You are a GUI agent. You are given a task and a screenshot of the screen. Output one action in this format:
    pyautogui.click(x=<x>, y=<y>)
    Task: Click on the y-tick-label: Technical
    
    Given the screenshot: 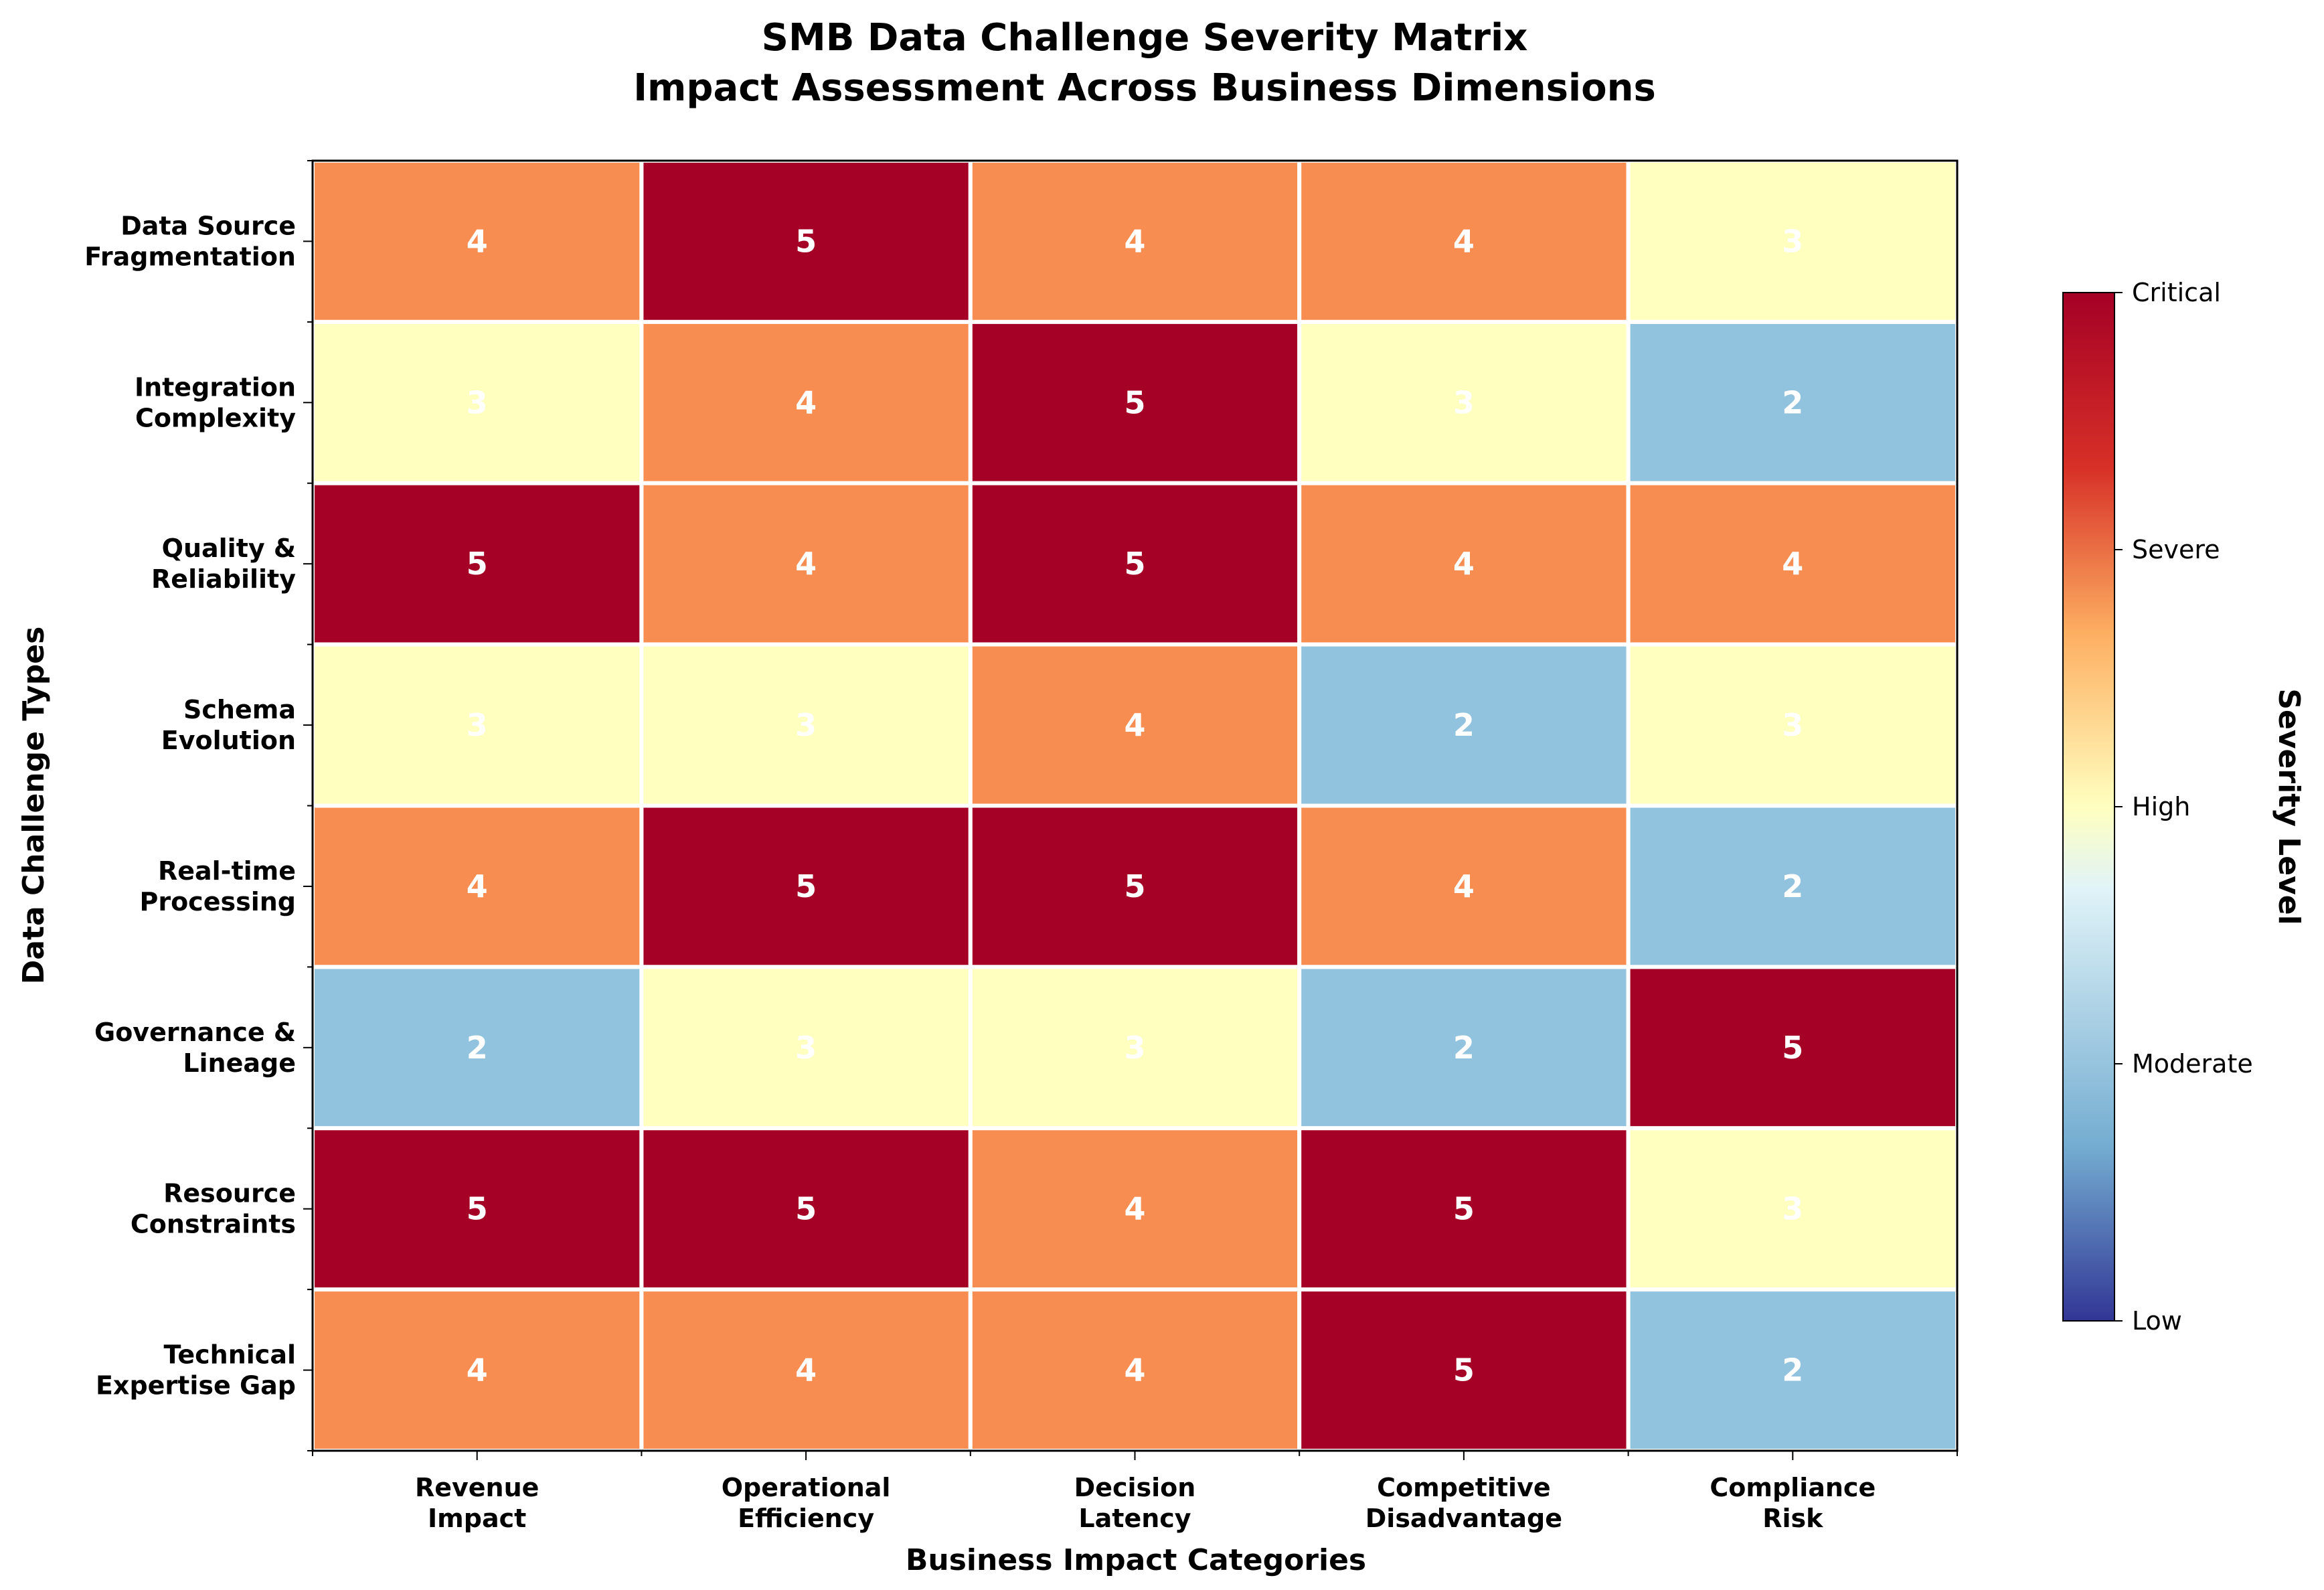 What is the action you would take?
    pyautogui.click(x=230, y=1355)
    